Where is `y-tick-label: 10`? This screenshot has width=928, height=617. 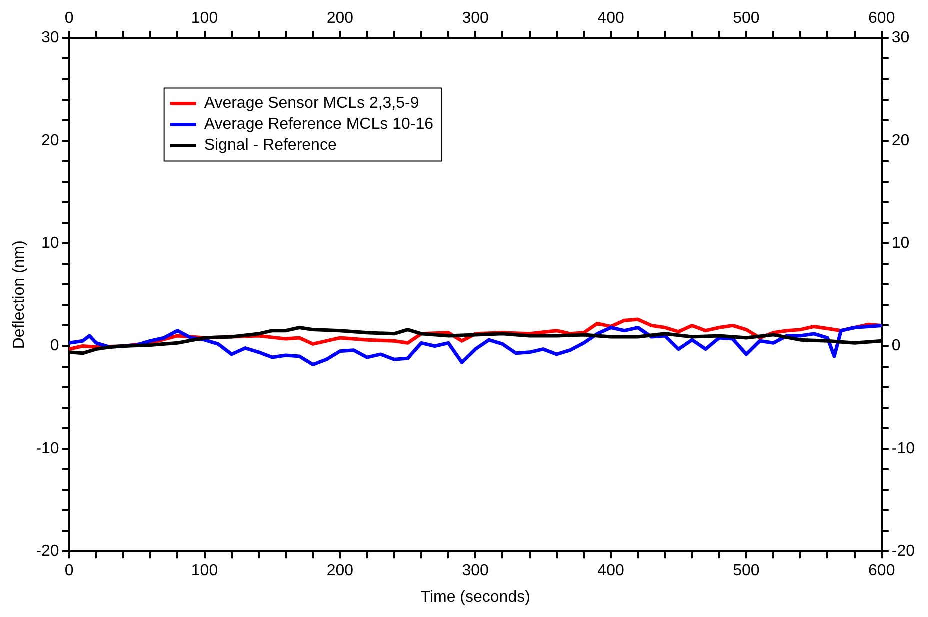 y-tick-label: 10 is located at coordinates (51, 243).